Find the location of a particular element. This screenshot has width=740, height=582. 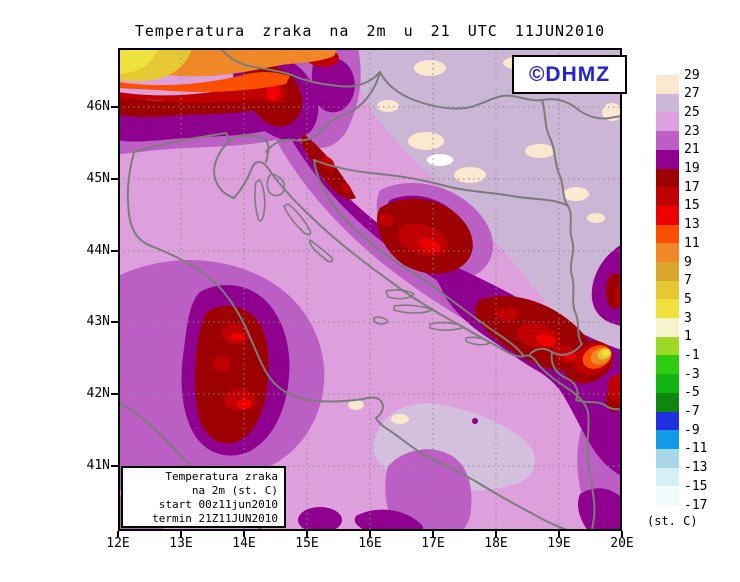

colorbar-tick-label: -13 is located at coordinates (696, 468).